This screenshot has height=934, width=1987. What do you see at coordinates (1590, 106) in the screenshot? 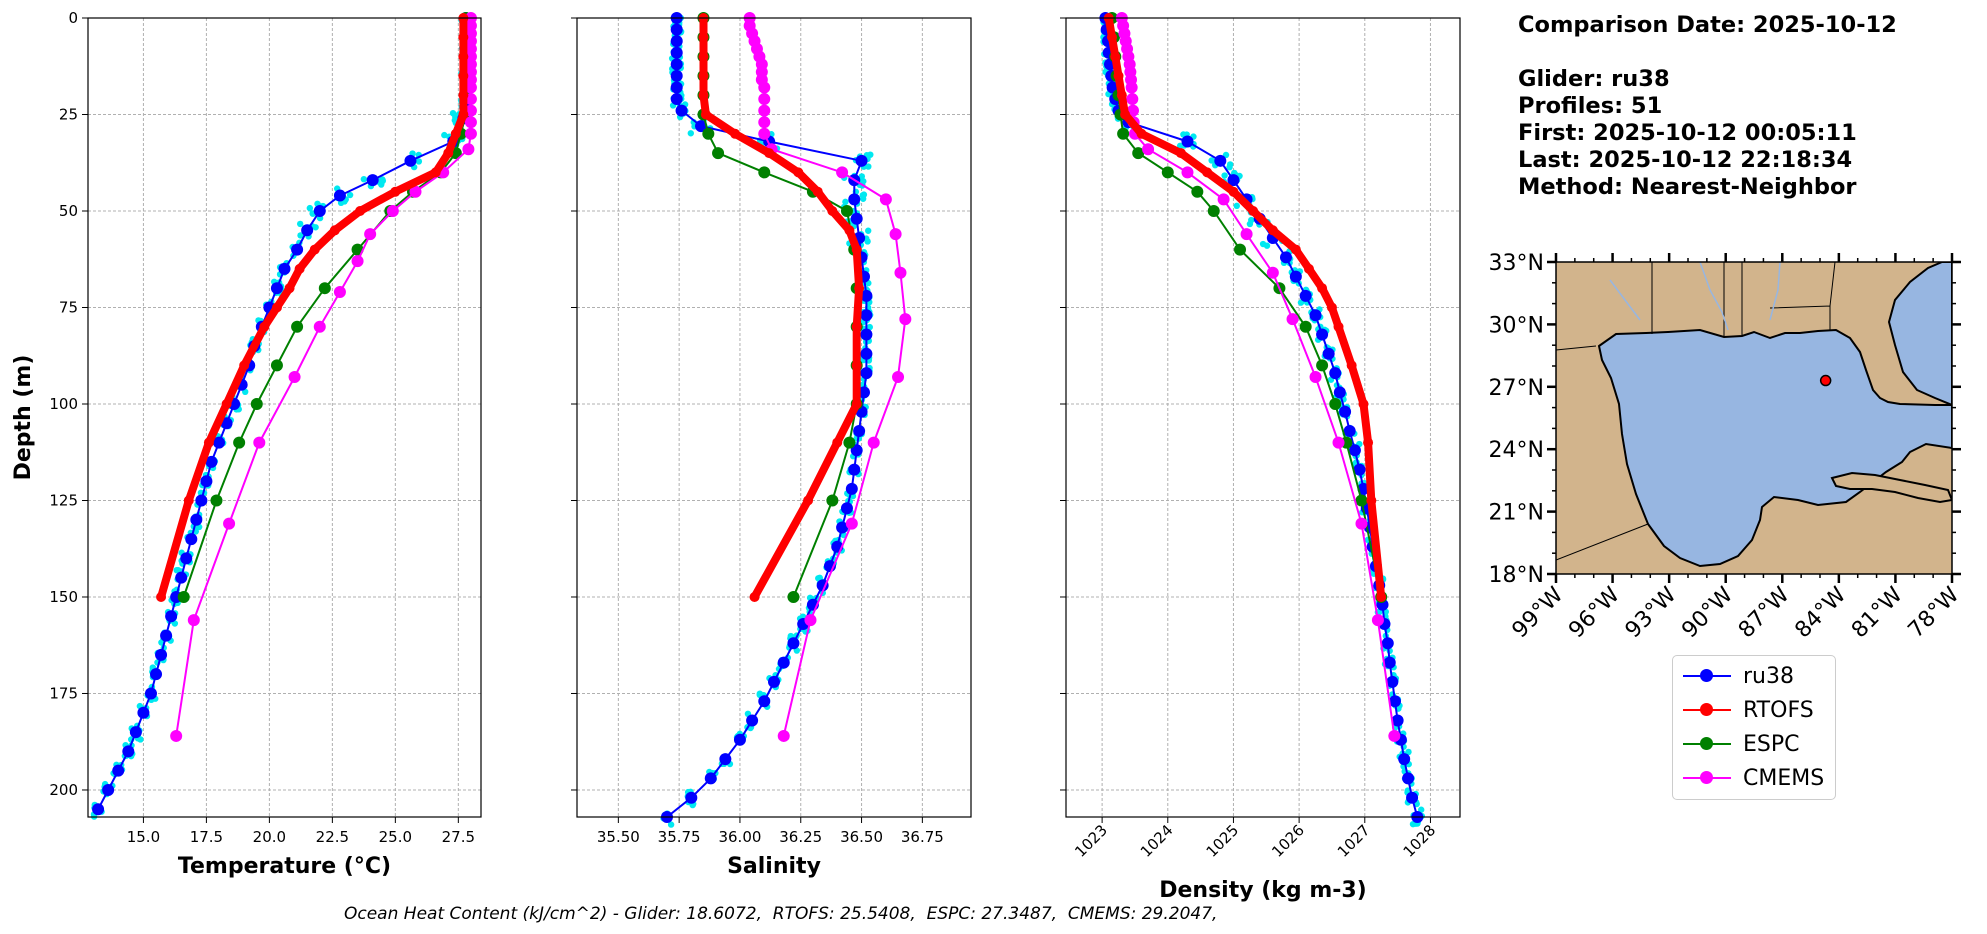
I see `profile-count: Profiles: 51` at bounding box center [1590, 106].